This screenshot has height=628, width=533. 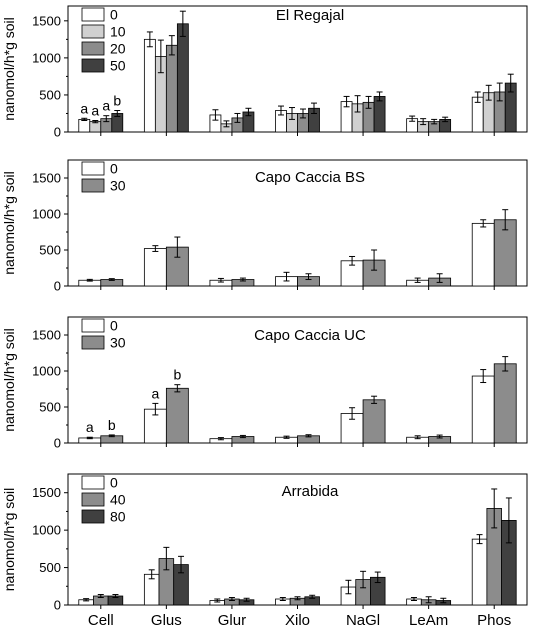 What do you see at coordinates (310, 491) in the screenshot?
I see `panel-title: Arrabida` at bounding box center [310, 491].